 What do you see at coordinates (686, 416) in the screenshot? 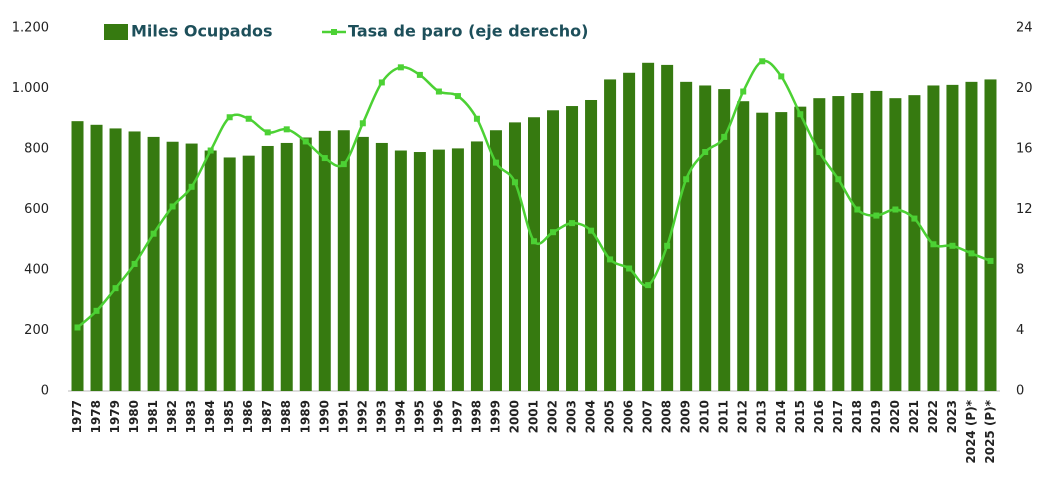
I see `x-tick-label: 2009` at bounding box center [686, 416].